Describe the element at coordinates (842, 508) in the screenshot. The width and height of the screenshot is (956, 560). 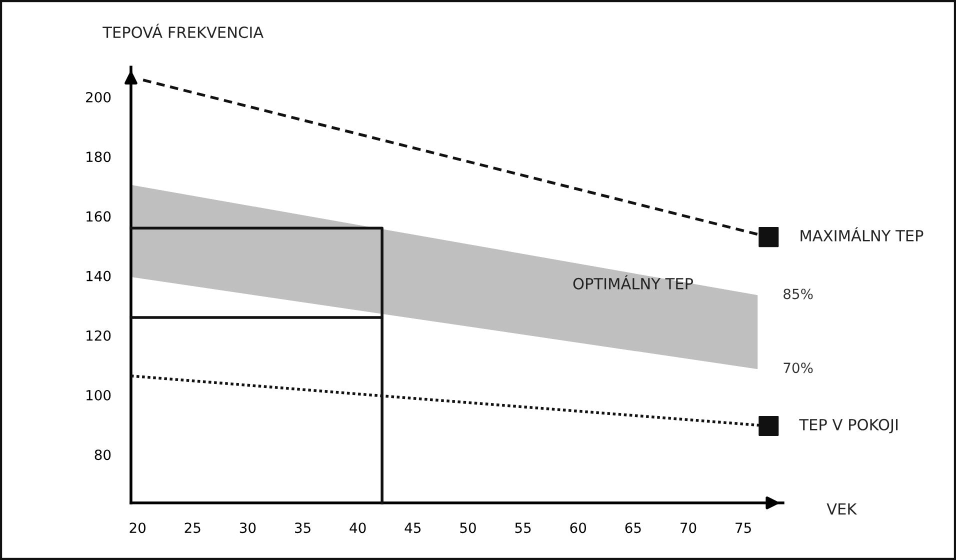
I see `x-axis-title: VEK` at that location.